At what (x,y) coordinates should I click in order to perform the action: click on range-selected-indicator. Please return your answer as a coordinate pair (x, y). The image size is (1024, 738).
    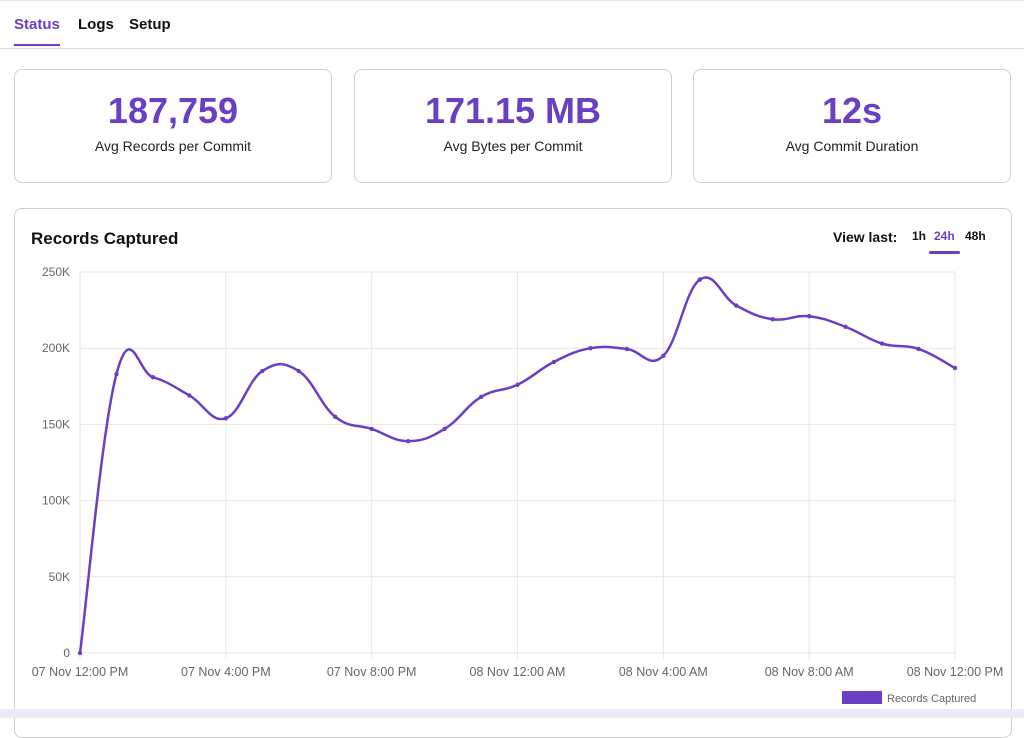
    Looking at the image, I should click on (944, 252).